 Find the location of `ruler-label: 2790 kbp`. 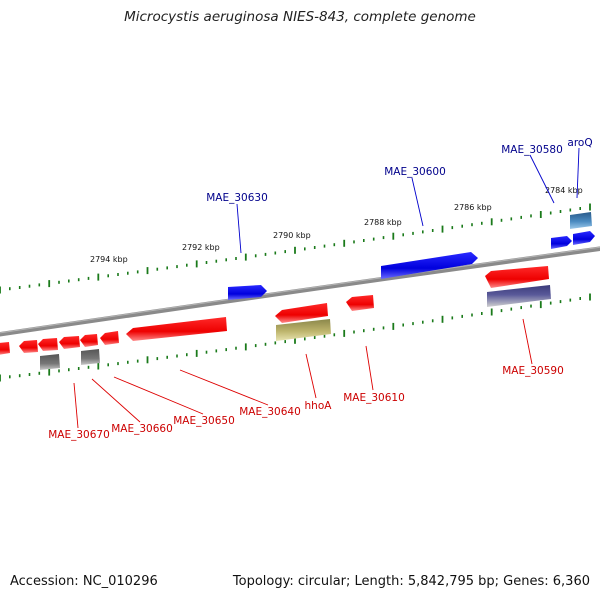

ruler-label: 2790 kbp is located at coordinates (292, 235).